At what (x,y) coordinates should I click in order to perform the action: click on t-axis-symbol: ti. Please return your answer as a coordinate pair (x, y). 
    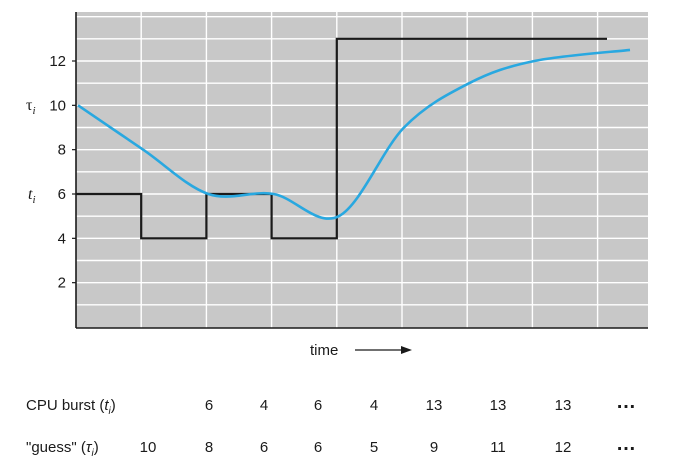
    Looking at the image, I should click on (32, 196).